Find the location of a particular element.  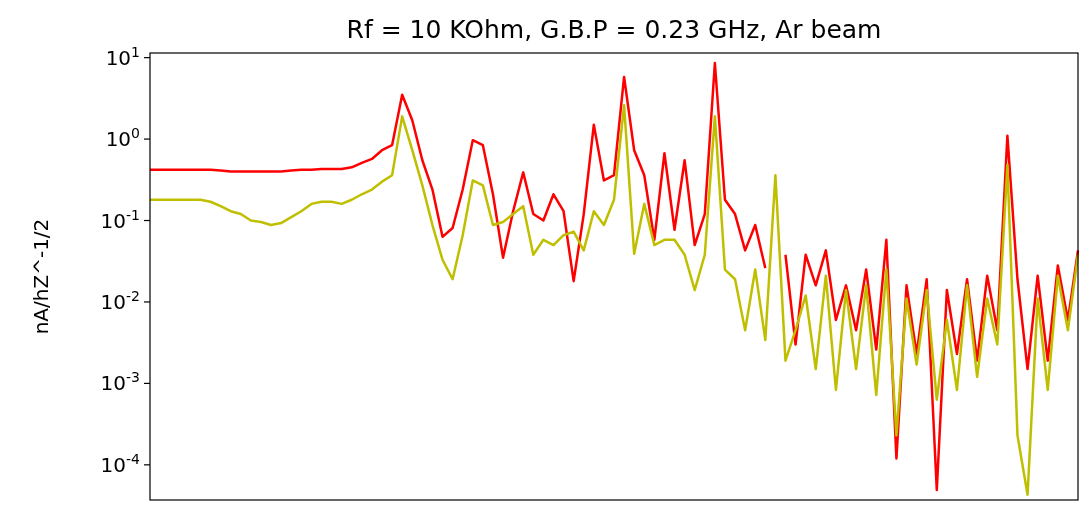

y-tick-label: 10$^{-3}$ is located at coordinates (120, 382).